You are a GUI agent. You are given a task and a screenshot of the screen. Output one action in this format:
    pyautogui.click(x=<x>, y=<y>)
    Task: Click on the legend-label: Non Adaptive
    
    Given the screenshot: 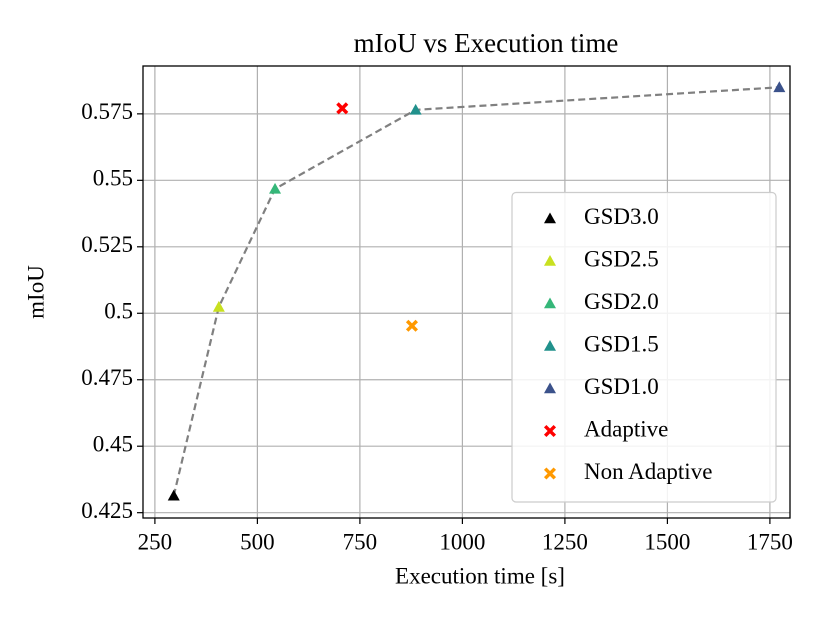 What is the action you would take?
    pyautogui.click(x=648, y=471)
    